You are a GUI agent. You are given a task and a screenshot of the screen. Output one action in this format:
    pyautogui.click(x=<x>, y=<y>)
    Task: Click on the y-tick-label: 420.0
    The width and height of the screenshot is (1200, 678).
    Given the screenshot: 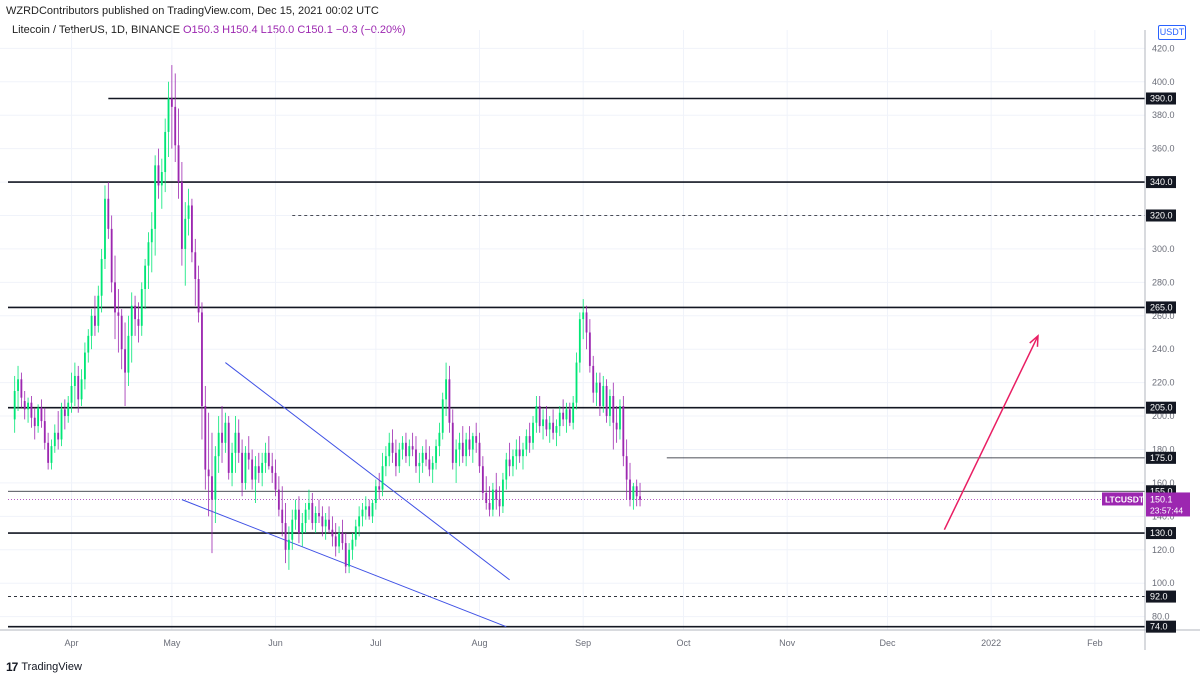 What is the action you would take?
    pyautogui.click(x=1163, y=48)
    